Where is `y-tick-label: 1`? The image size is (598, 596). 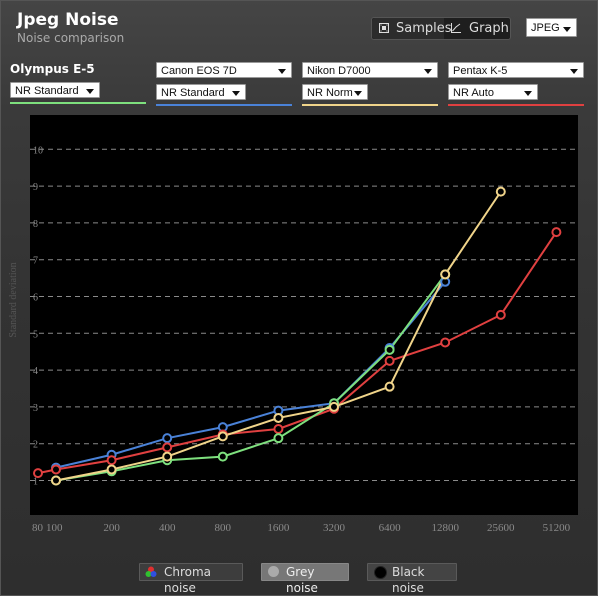
y-tick-label: 1 is located at coordinates (35, 482).